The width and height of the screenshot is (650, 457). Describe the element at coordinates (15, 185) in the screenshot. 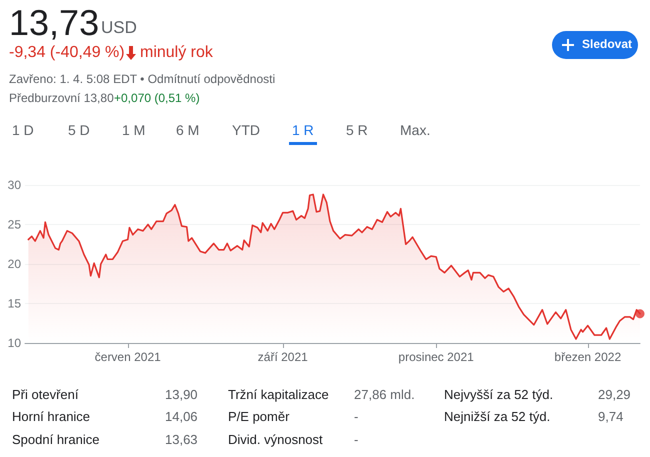

I see `y-tick-label: 30` at that location.